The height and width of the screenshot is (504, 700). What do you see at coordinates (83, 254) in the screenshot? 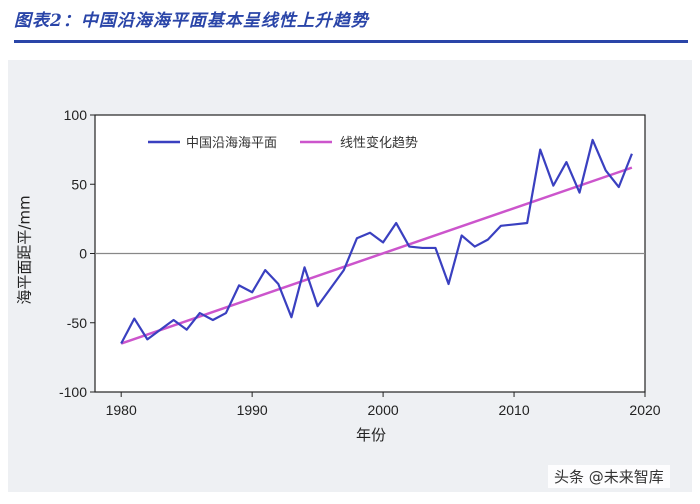
I see `y-tick-label: 0` at bounding box center [83, 254].